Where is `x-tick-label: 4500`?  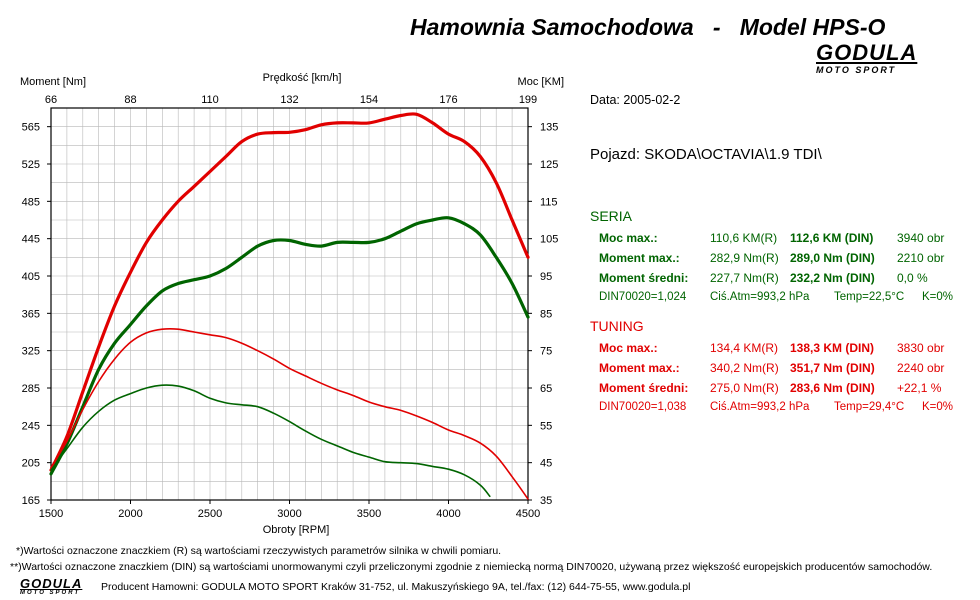
x-tick-label: 4500 is located at coordinates (528, 514).